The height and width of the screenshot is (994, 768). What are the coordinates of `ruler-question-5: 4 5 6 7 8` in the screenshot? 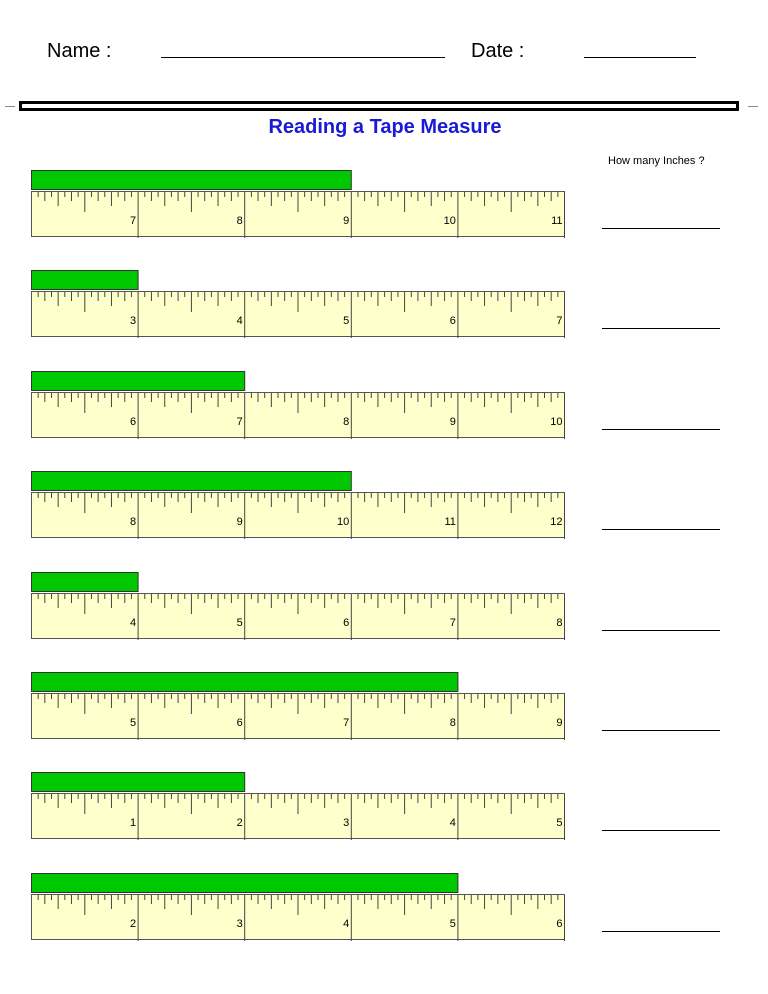 It's located at (384, 606).